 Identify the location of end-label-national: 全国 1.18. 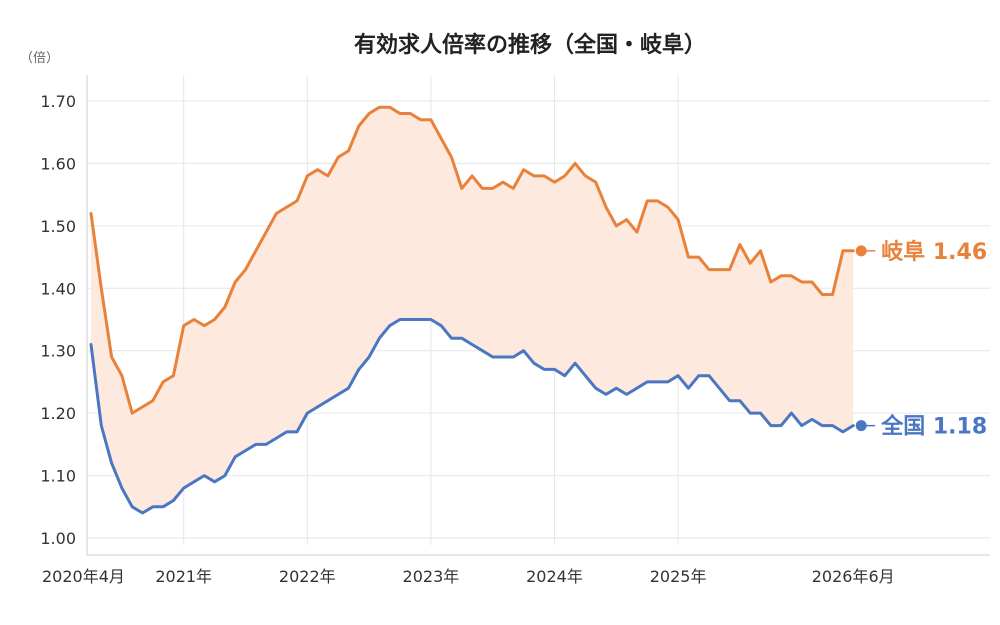
(933, 427).